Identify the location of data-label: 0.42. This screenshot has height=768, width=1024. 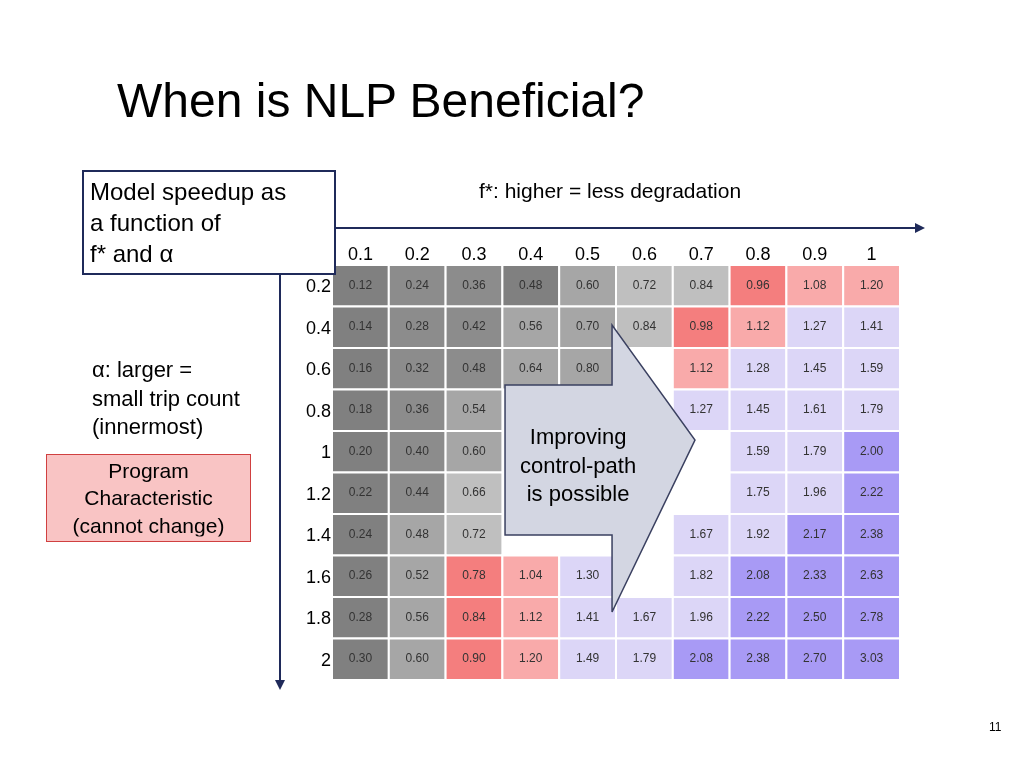
(474, 326).